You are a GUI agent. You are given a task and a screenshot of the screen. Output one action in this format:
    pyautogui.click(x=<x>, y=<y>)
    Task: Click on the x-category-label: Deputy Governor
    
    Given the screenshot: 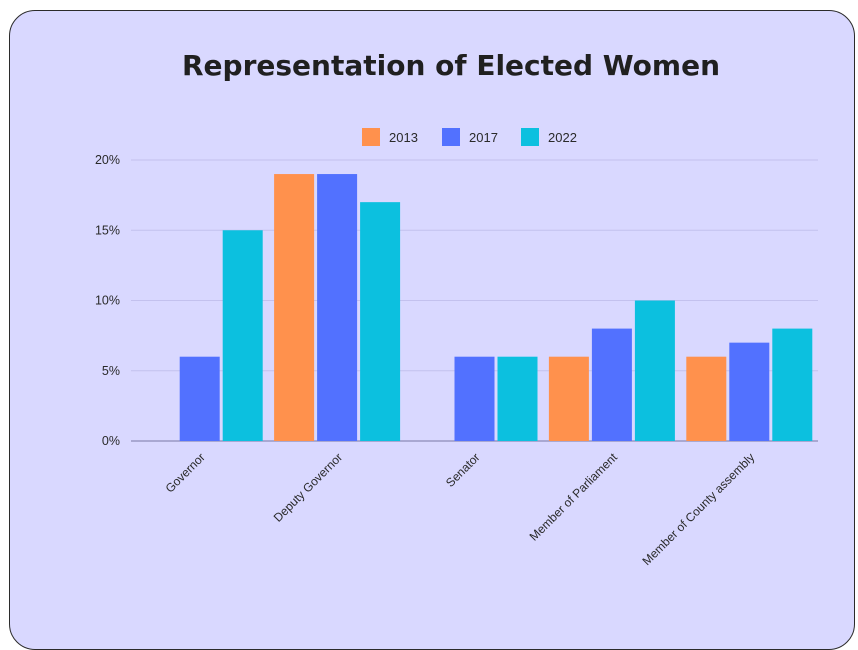 What is the action you would take?
    pyautogui.click(x=308, y=487)
    